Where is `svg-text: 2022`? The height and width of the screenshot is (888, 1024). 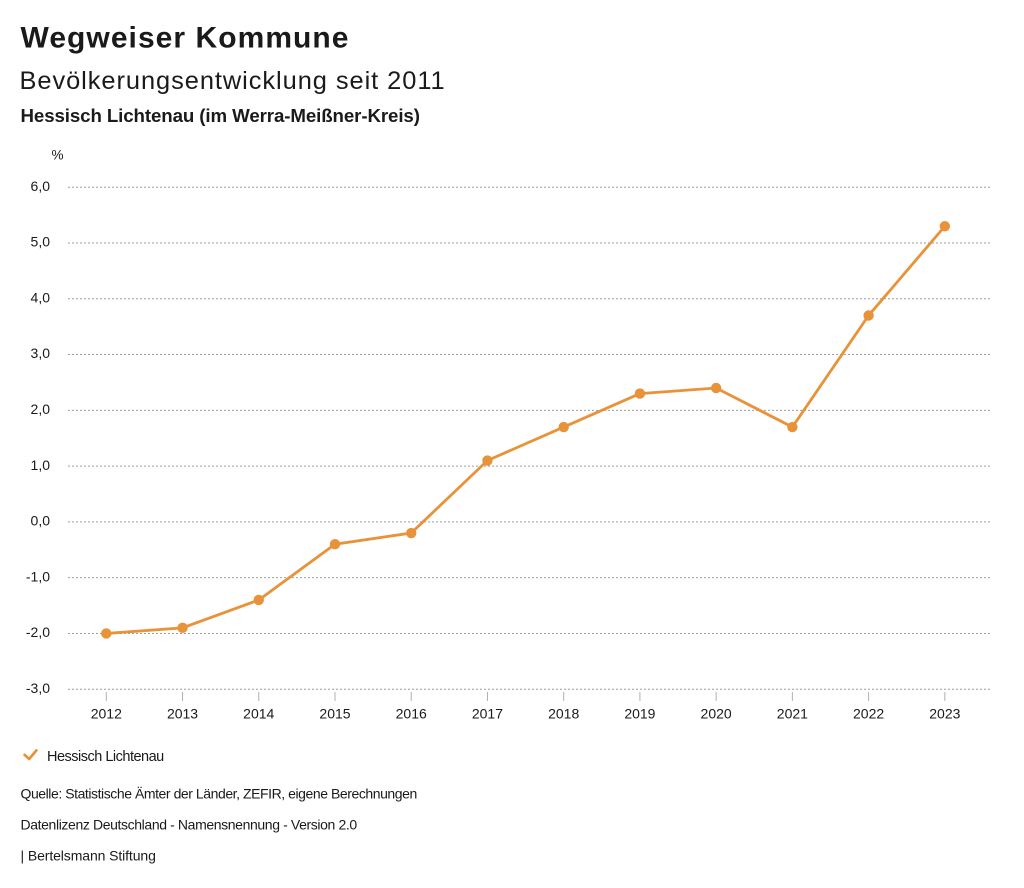
svg-text: 2022 is located at coordinates (868, 714).